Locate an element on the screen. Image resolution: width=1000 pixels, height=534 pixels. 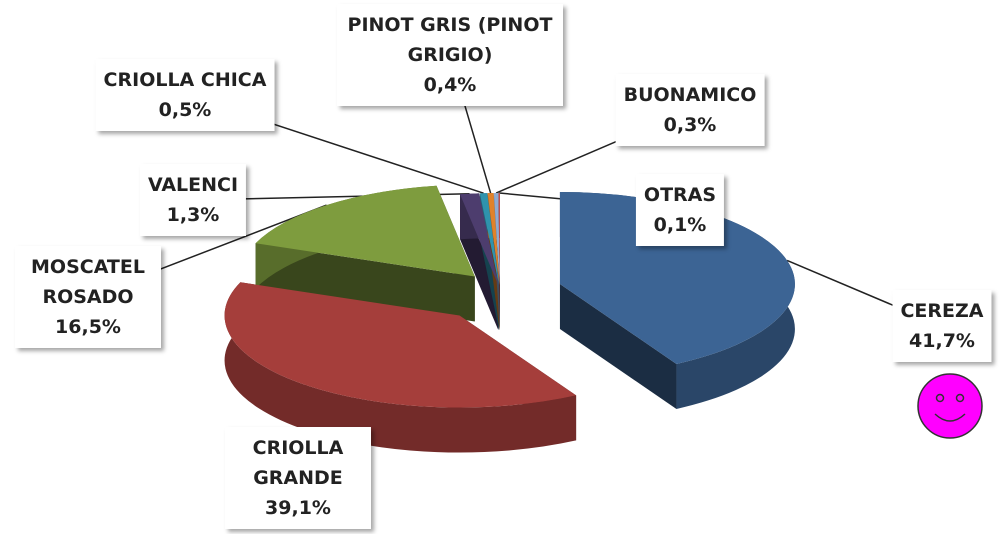
smiley-mouth is located at coordinates (950, 417).